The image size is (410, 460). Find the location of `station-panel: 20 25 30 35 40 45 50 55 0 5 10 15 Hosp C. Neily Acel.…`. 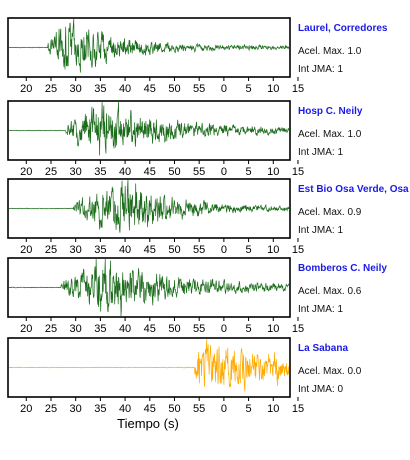

station-panel: 20 25 30 35 40 45 50 55 0 5 10 15 Hosp C. Neily Acel.… is located at coordinates (185, 139).